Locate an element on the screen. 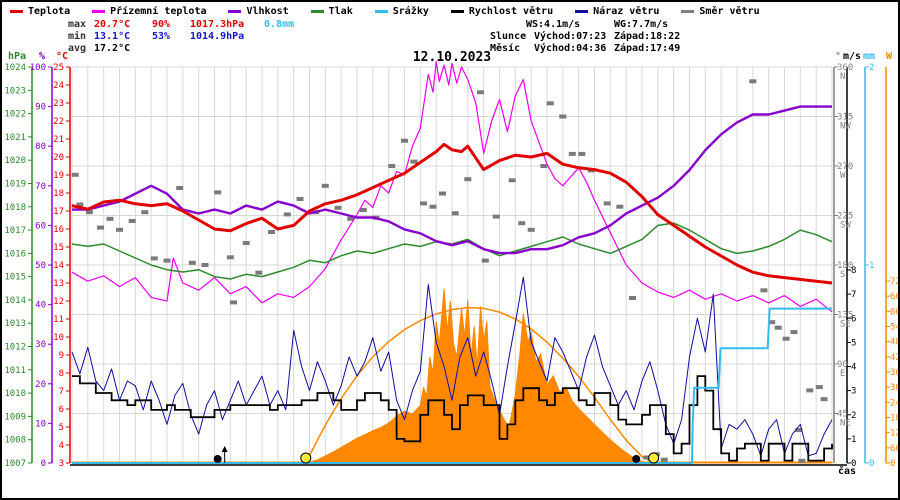 This screenshot has height=500, width=900. svg-text: 3 is located at coordinates (61, 464).